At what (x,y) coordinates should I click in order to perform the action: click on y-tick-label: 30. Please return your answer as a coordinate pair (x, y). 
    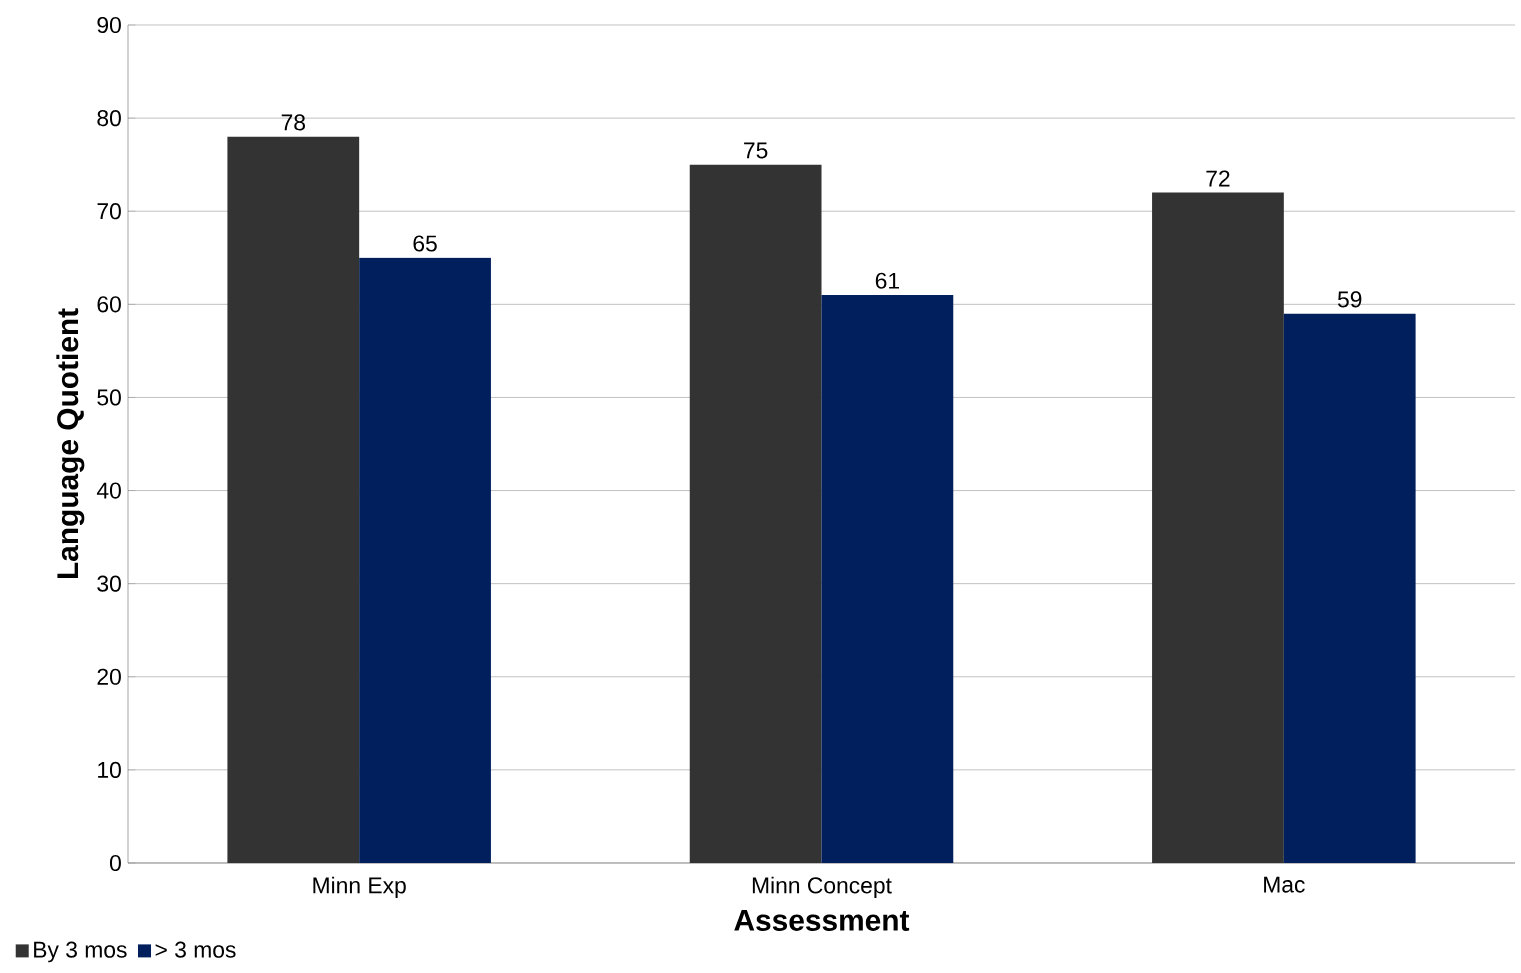
    Looking at the image, I should click on (109, 583).